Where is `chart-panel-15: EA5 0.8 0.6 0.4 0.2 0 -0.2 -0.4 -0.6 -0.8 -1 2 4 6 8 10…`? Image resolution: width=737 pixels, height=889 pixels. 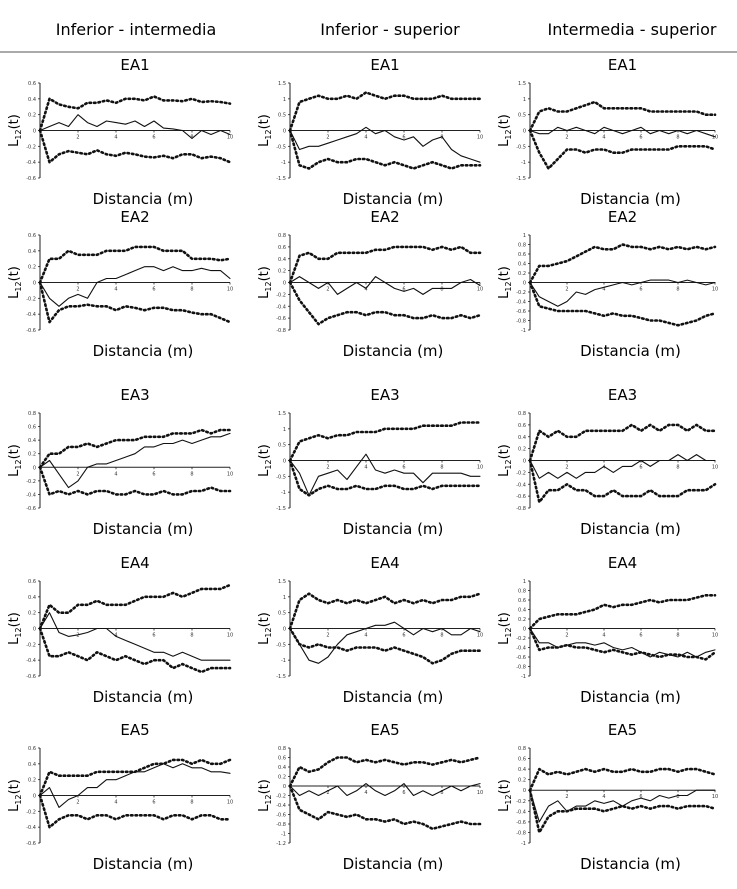
chart-panel-15: EA5 0.8 0.6 0.4 0.2 0 -0.2 -0.4 -0.6 -0.8 -1 2 4 6 8 10… is located at coordinates (607, 797).